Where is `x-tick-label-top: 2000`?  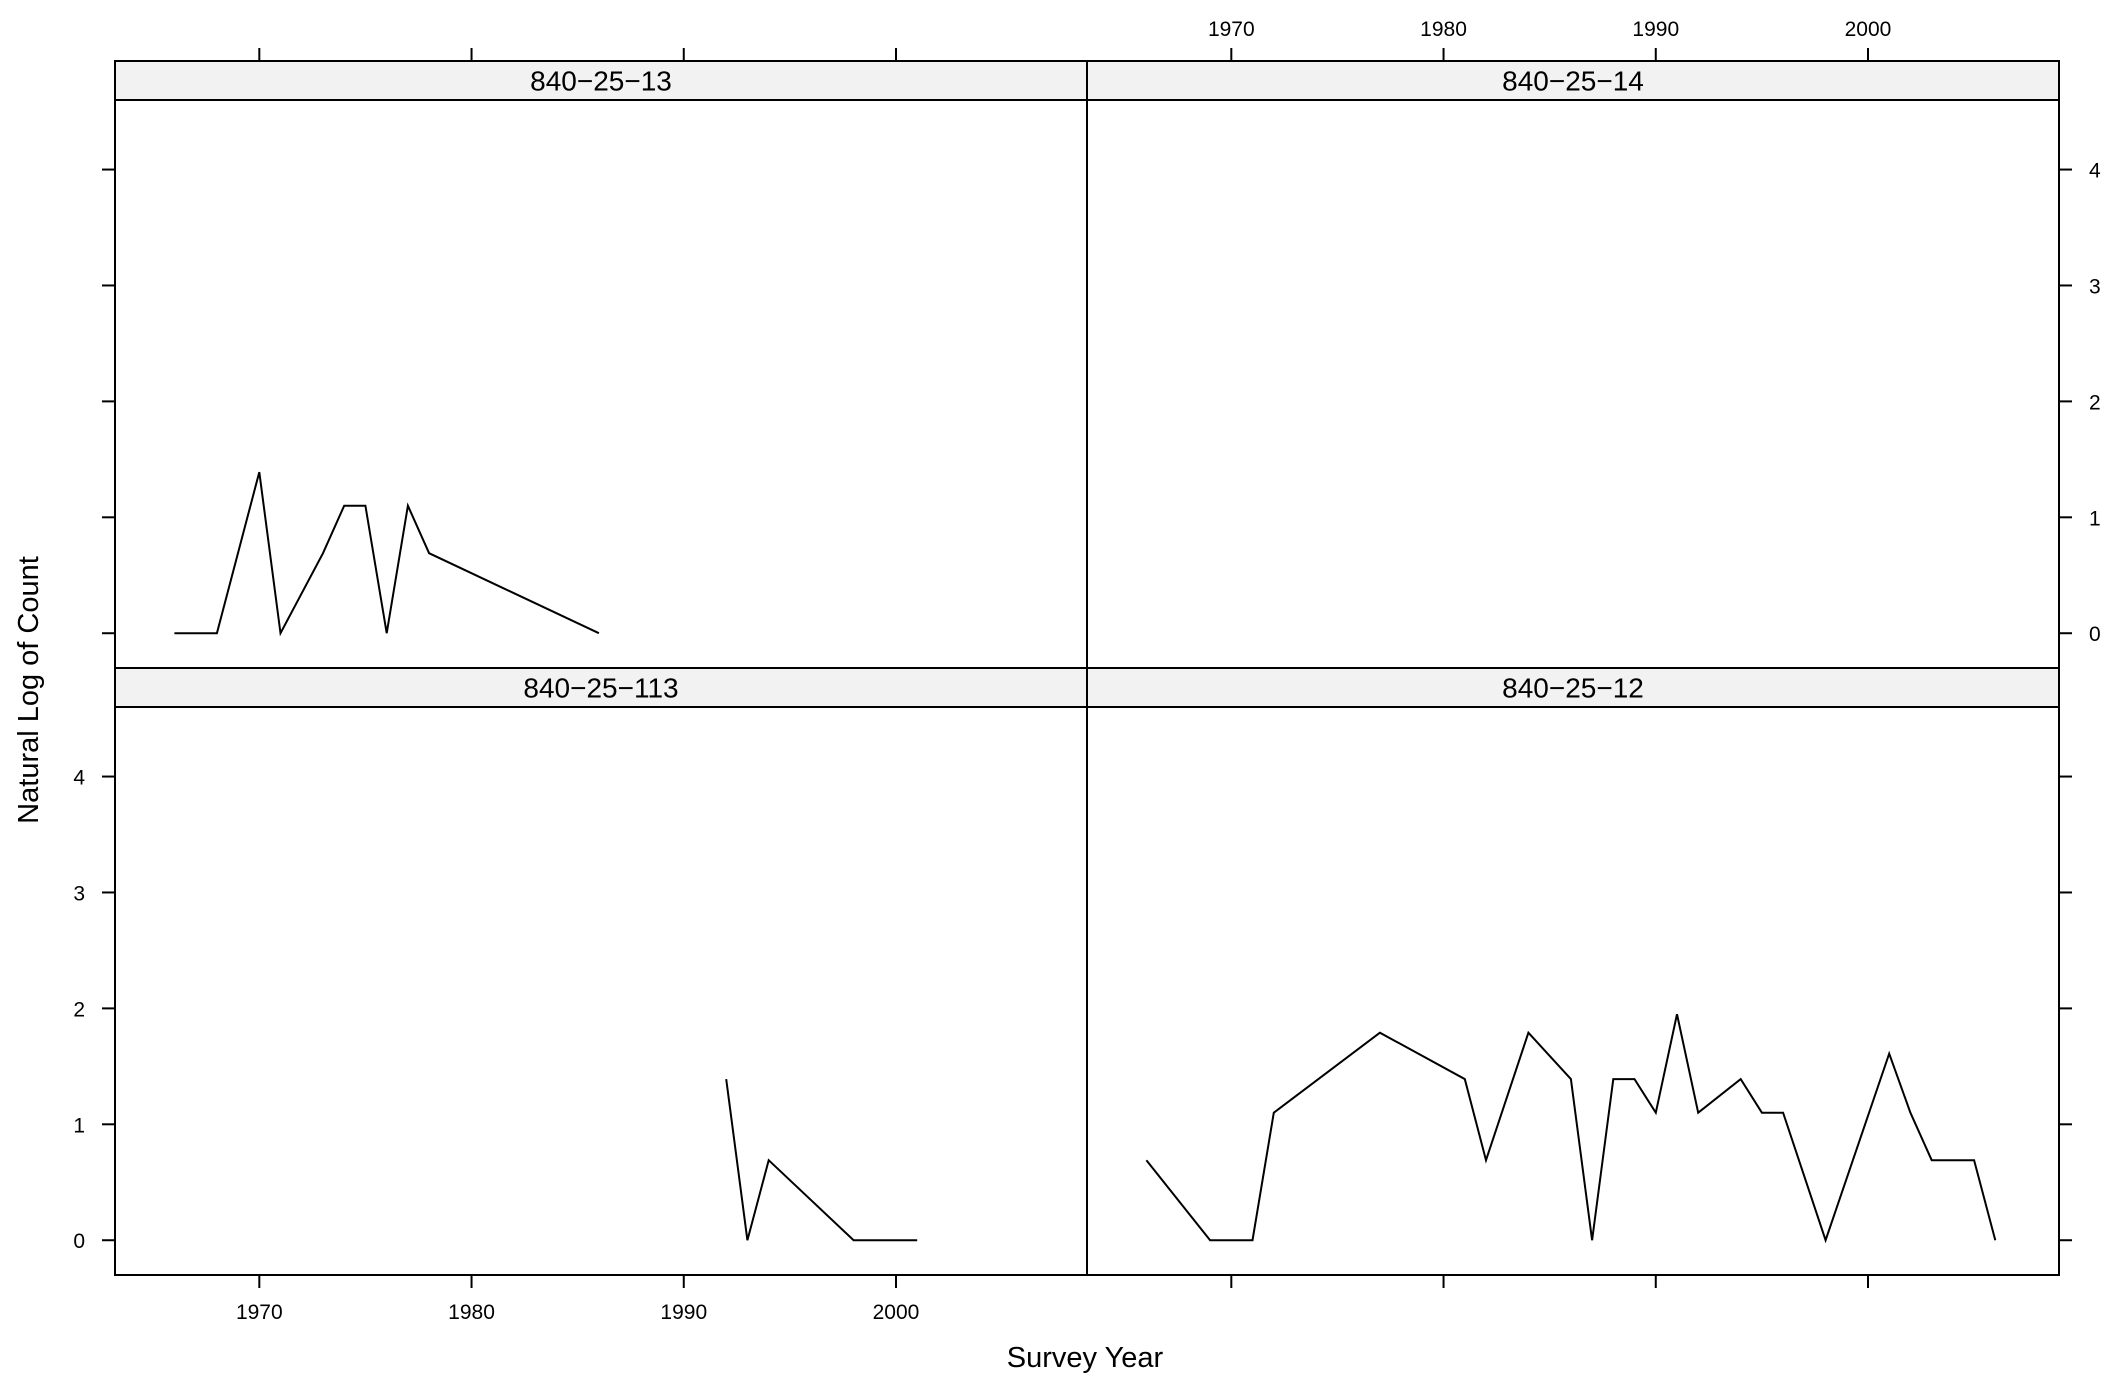
x-tick-label-top: 2000 is located at coordinates (1868, 29).